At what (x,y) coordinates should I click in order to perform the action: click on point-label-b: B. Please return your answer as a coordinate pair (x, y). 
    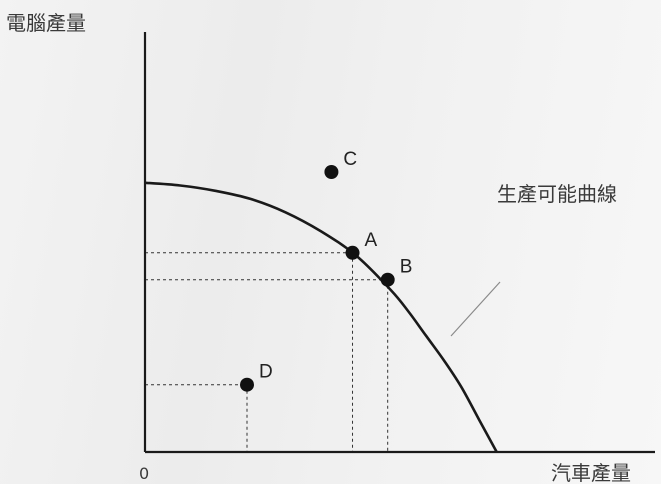
    Looking at the image, I should click on (406, 267).